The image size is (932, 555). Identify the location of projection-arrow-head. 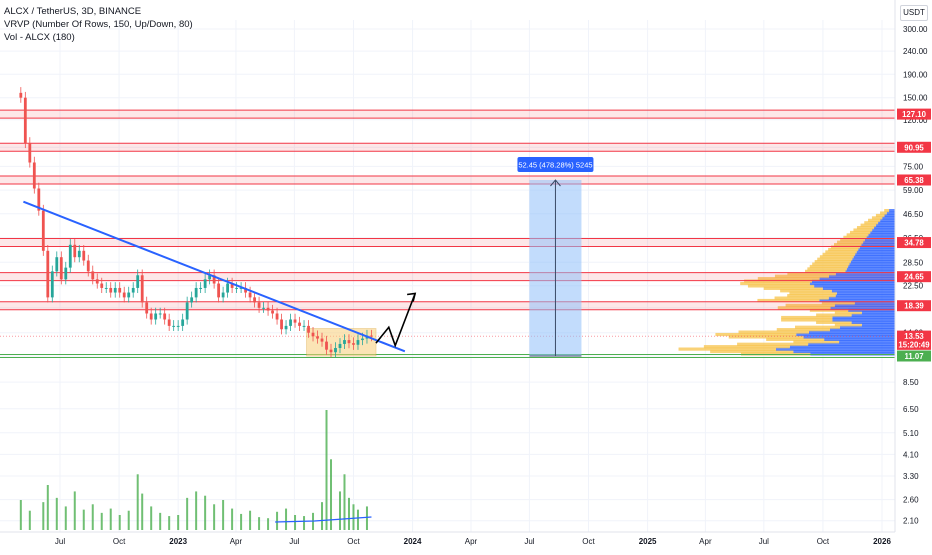
(412, 297).